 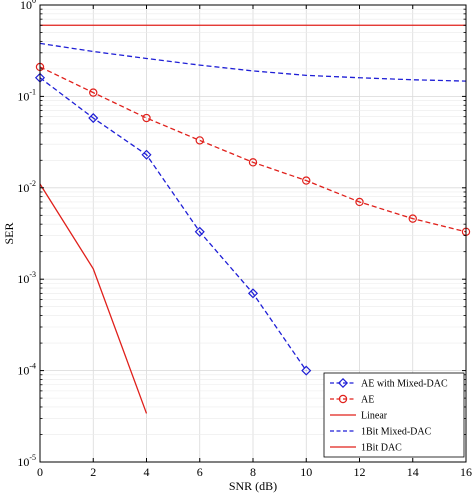 I want to click on x-tick-label: 0, so click(x=40, y=472).